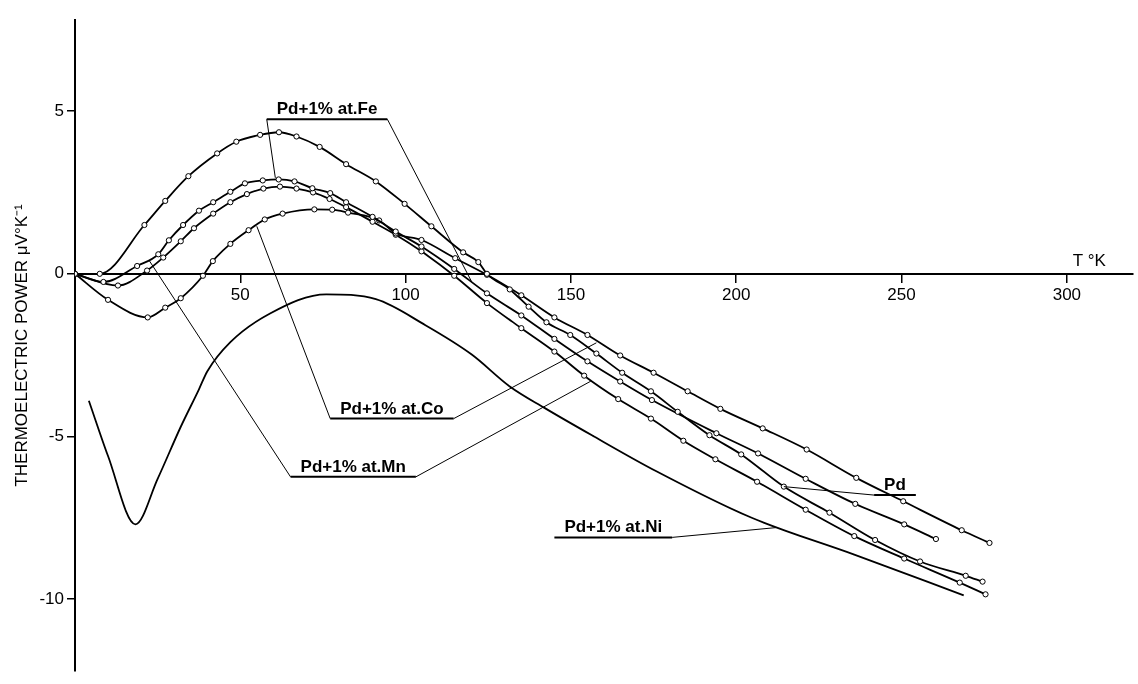 Image resolution: width=1138 pixels, height=684 pixels. Describe the element at coordinates (59, 273) in the screenshot. I see `y-tick-label: 0` at that location.